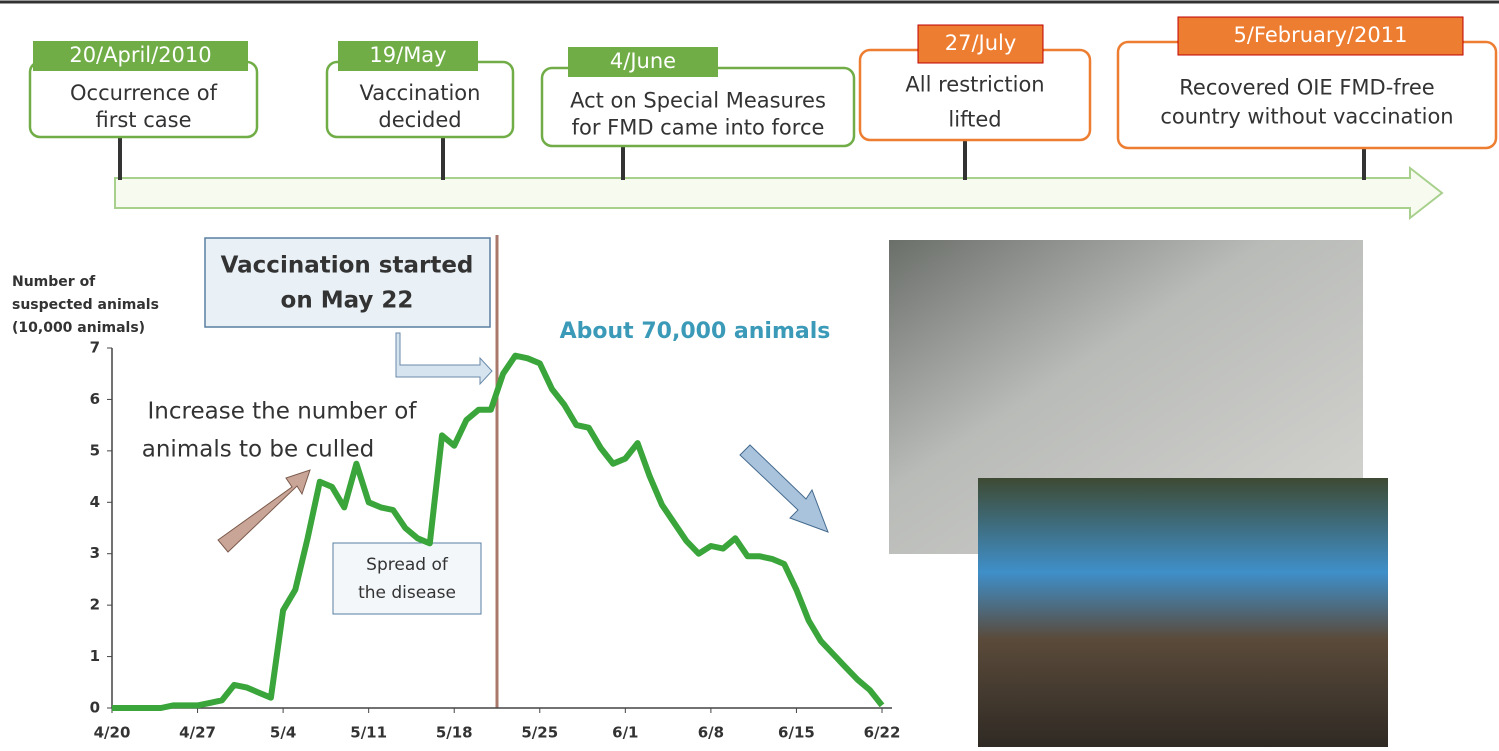 This screenshot has width=1499, height=751. Describe the element at coordinates (283, 733) in the screenshot. I see `x-tick-label: 5/4` at that location.